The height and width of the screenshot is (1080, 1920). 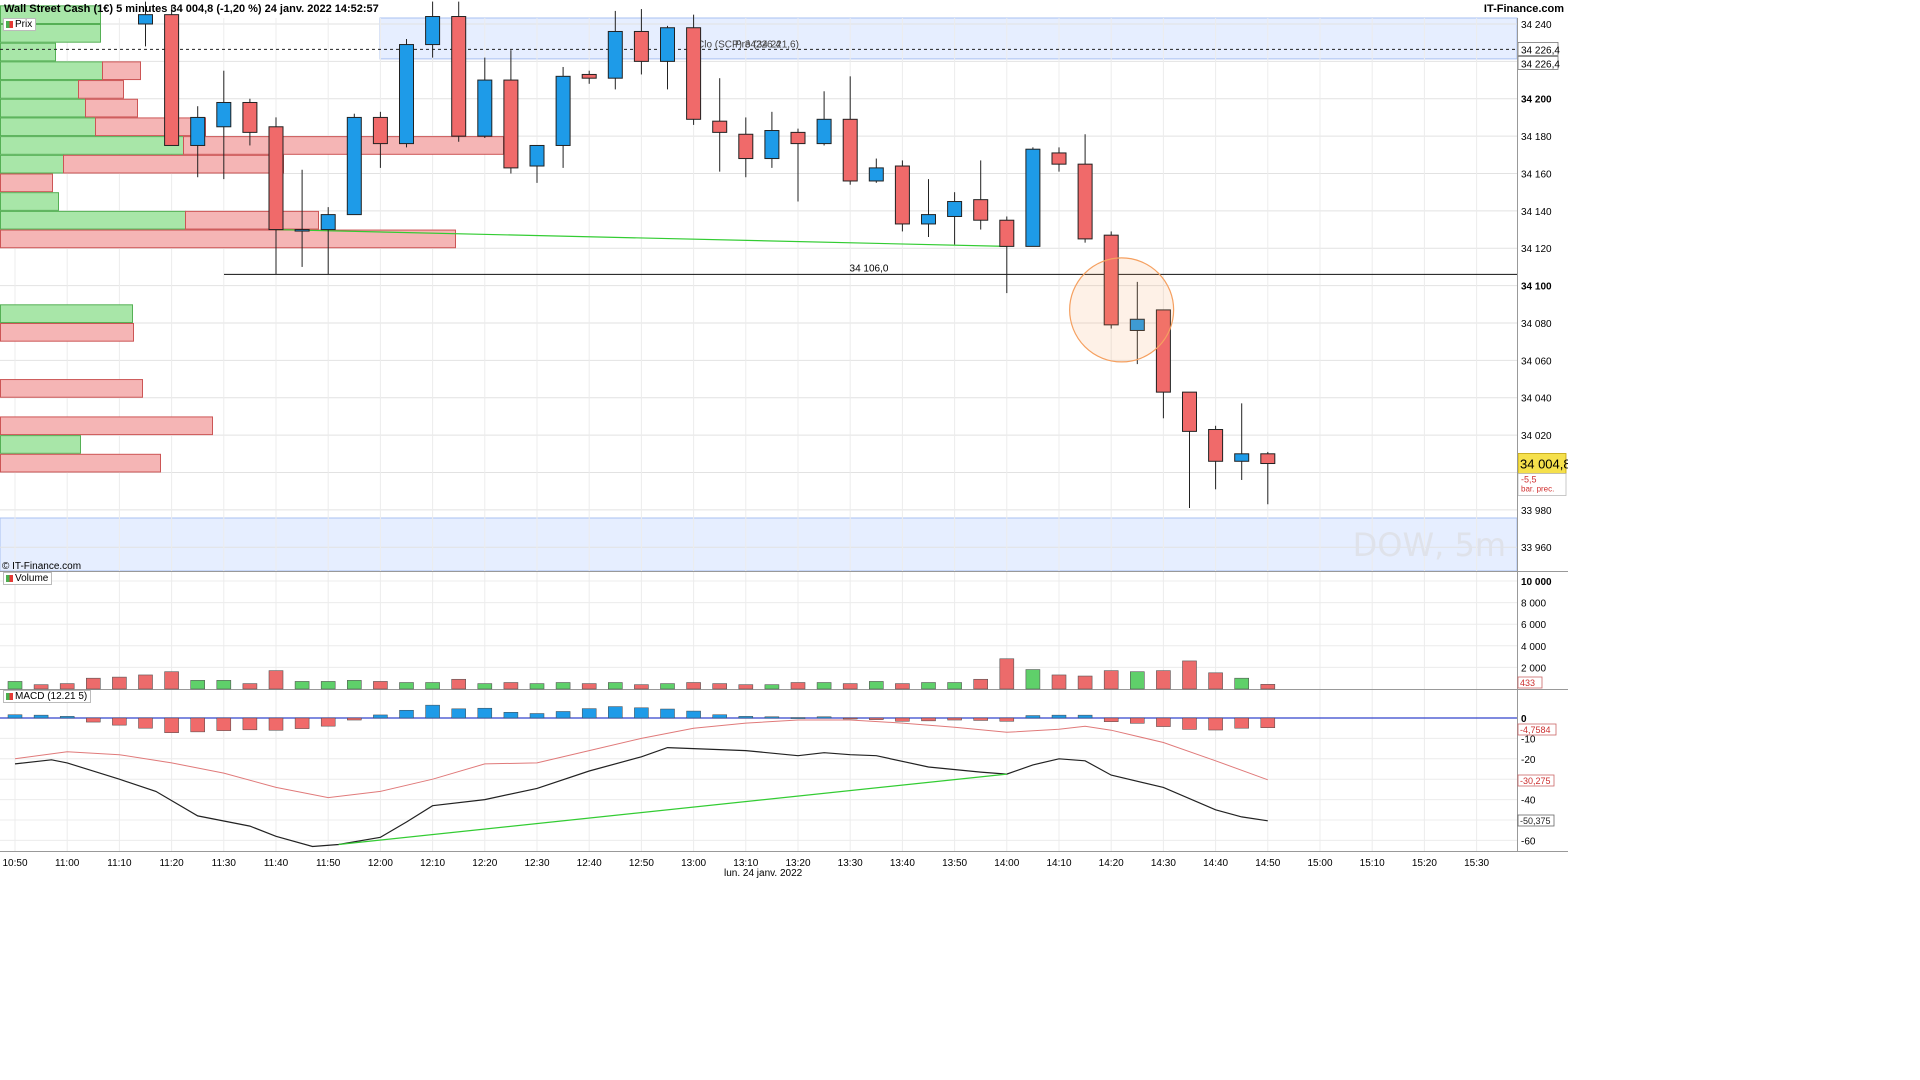 I want to click on time-tick-label: 14:00, so click(x=1006, y=863).